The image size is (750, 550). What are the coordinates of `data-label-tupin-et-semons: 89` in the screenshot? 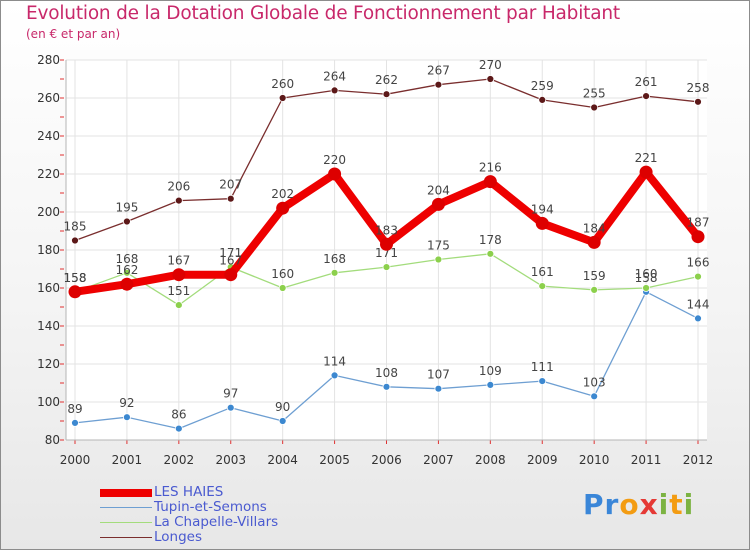 It's located at (74, 409).